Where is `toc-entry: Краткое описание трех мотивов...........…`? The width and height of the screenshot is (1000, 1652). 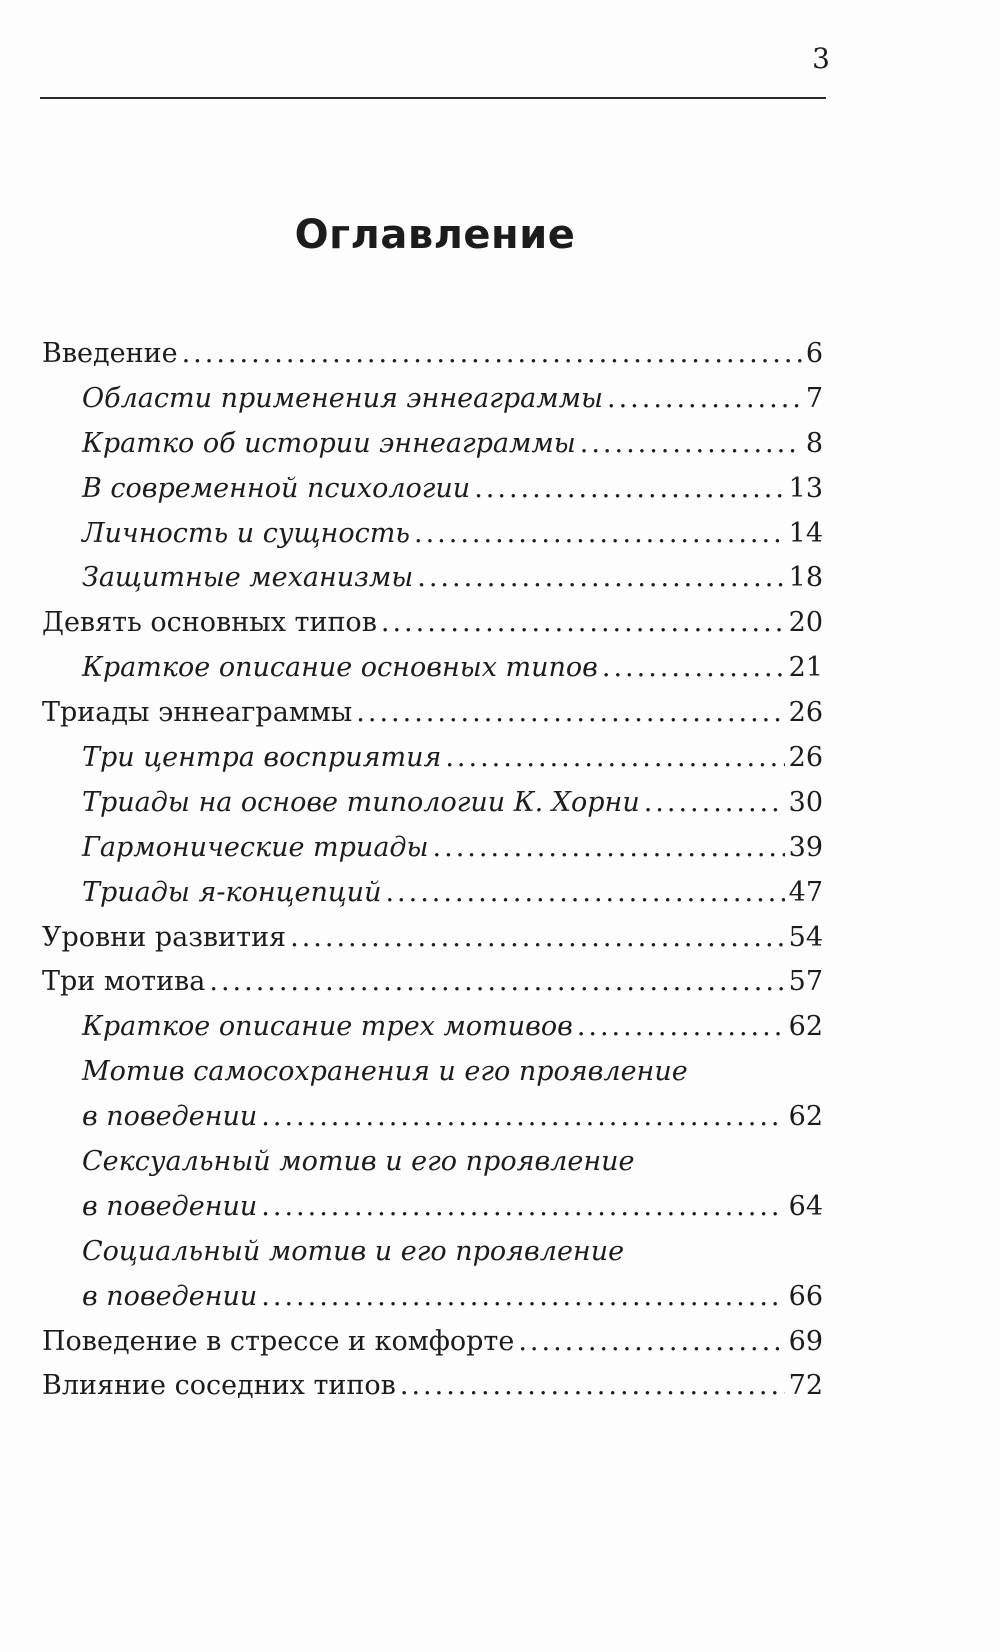
toc-entry: Краткое описание трех мотивов...........… is located at coordinates (432, 1033).